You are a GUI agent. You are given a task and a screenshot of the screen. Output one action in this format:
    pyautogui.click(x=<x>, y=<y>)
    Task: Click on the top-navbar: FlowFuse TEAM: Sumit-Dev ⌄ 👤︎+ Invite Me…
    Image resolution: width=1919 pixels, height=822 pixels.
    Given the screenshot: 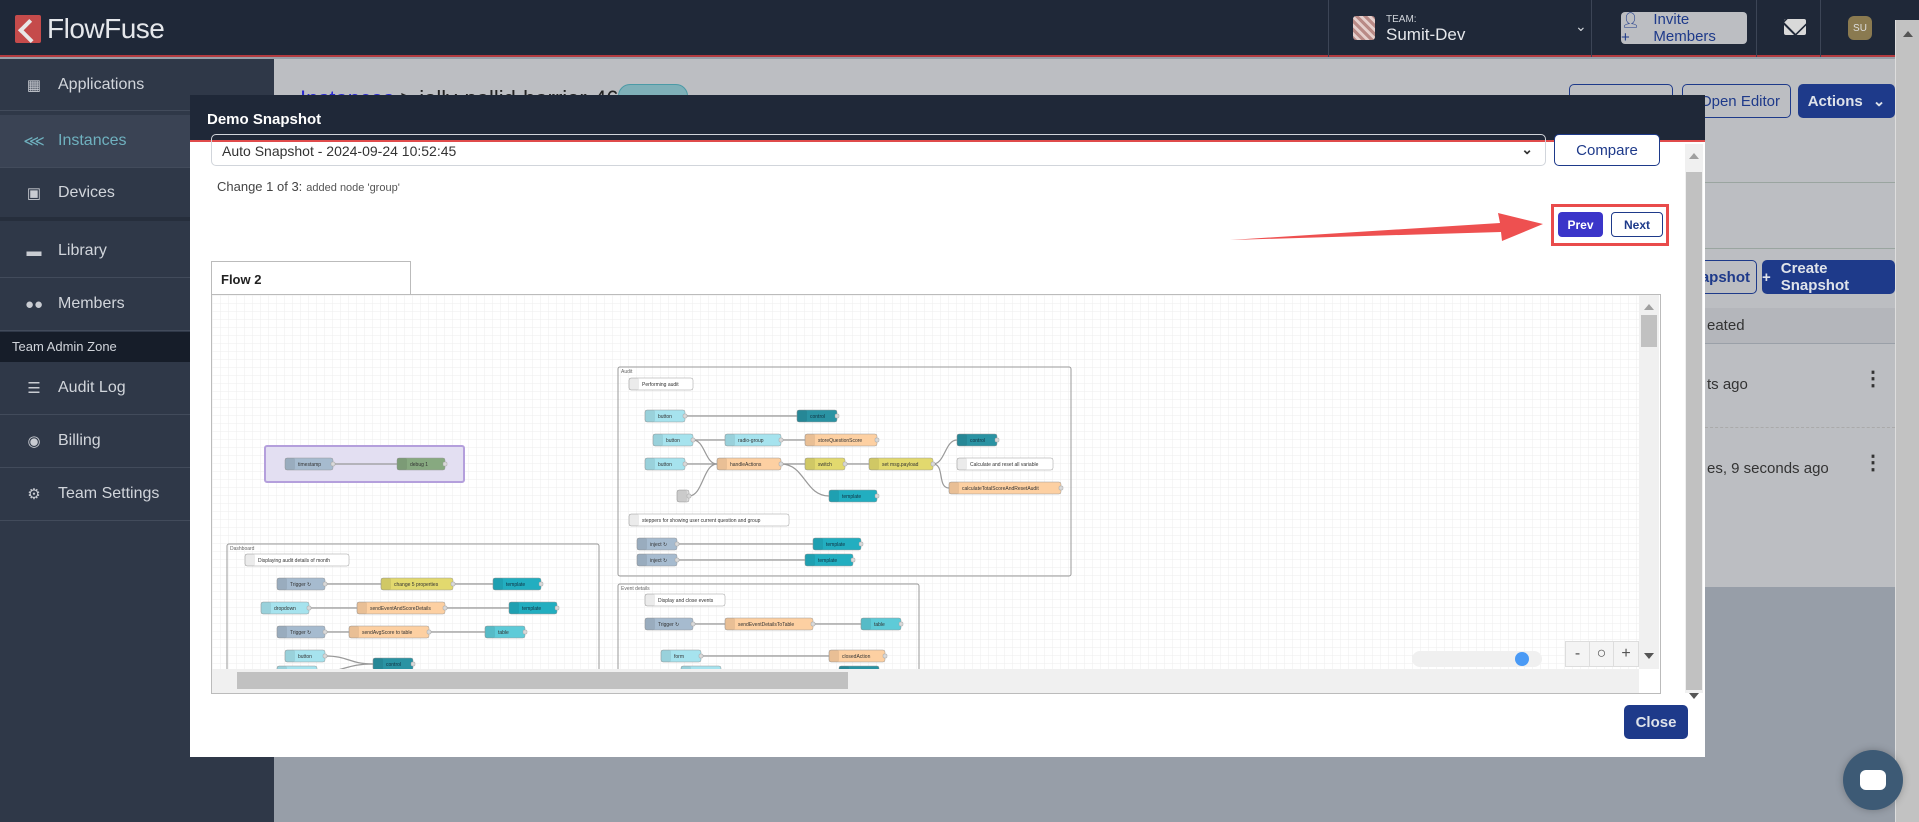 What is the action you would take?
    pyautogui.click(x=959, y=28)
    